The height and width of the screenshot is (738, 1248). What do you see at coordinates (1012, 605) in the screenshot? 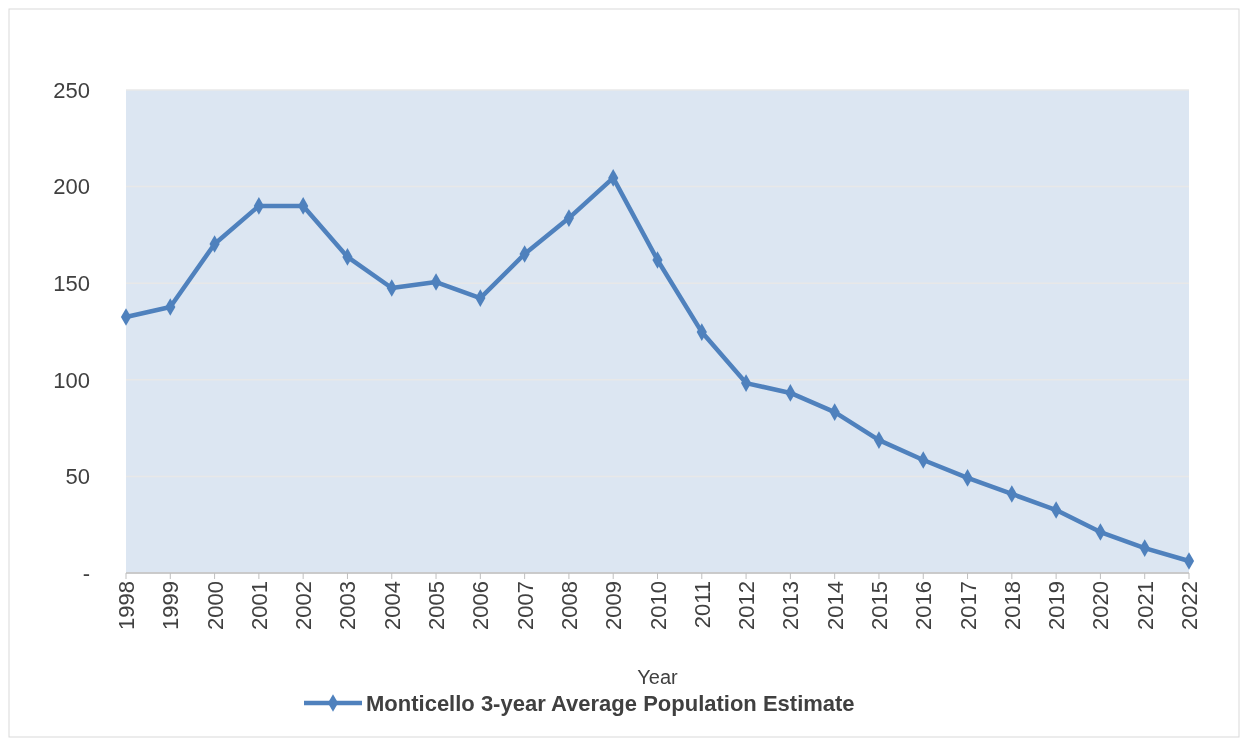
I see `x-tick-label: 2018` at bounding box center [1012, 605].